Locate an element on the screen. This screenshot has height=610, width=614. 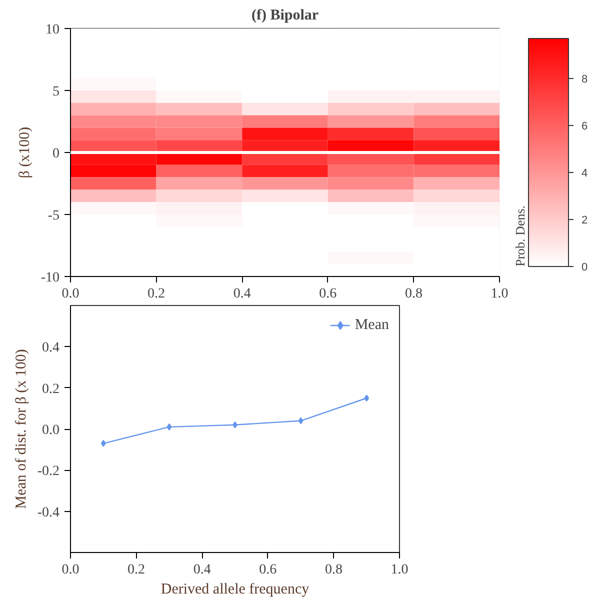
color-bar-label: 8 is located at coordinates (585, 79).